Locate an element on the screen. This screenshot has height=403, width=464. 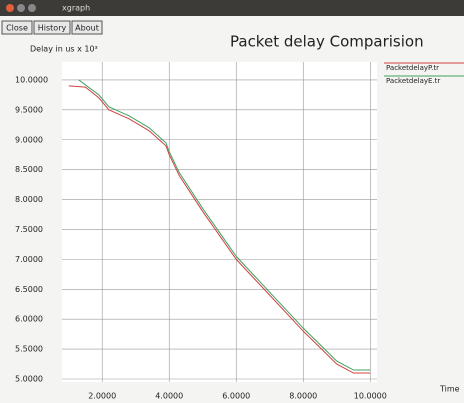
y-tick-label: 10.0000 is located at coordinates (31, 79).